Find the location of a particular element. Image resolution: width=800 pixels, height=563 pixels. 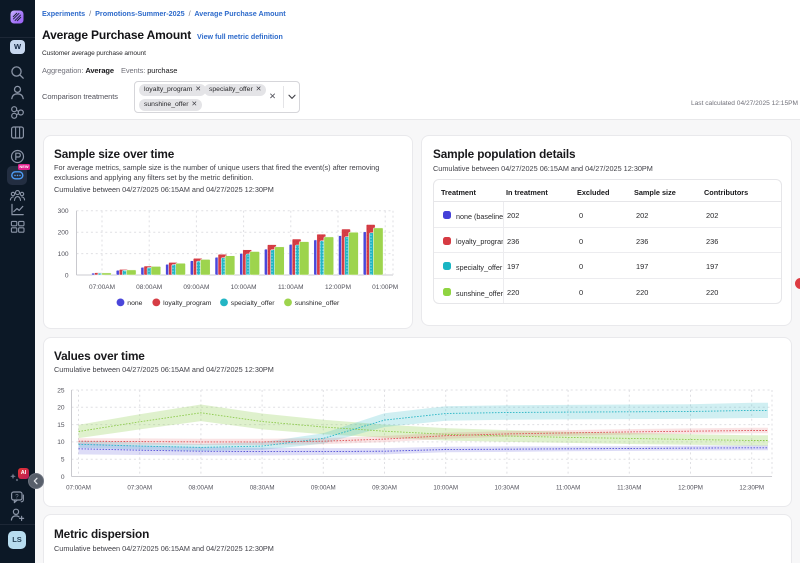

svg-text: 12:30PM is located at coordinates (751, 487).